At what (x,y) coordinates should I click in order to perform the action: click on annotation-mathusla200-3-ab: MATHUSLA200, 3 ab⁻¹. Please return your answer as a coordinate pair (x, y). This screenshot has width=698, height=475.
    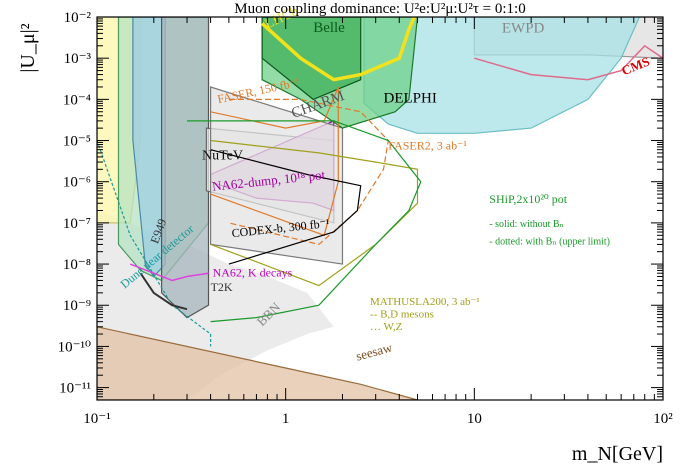
    Looking at the image, I should click on (425, 302).